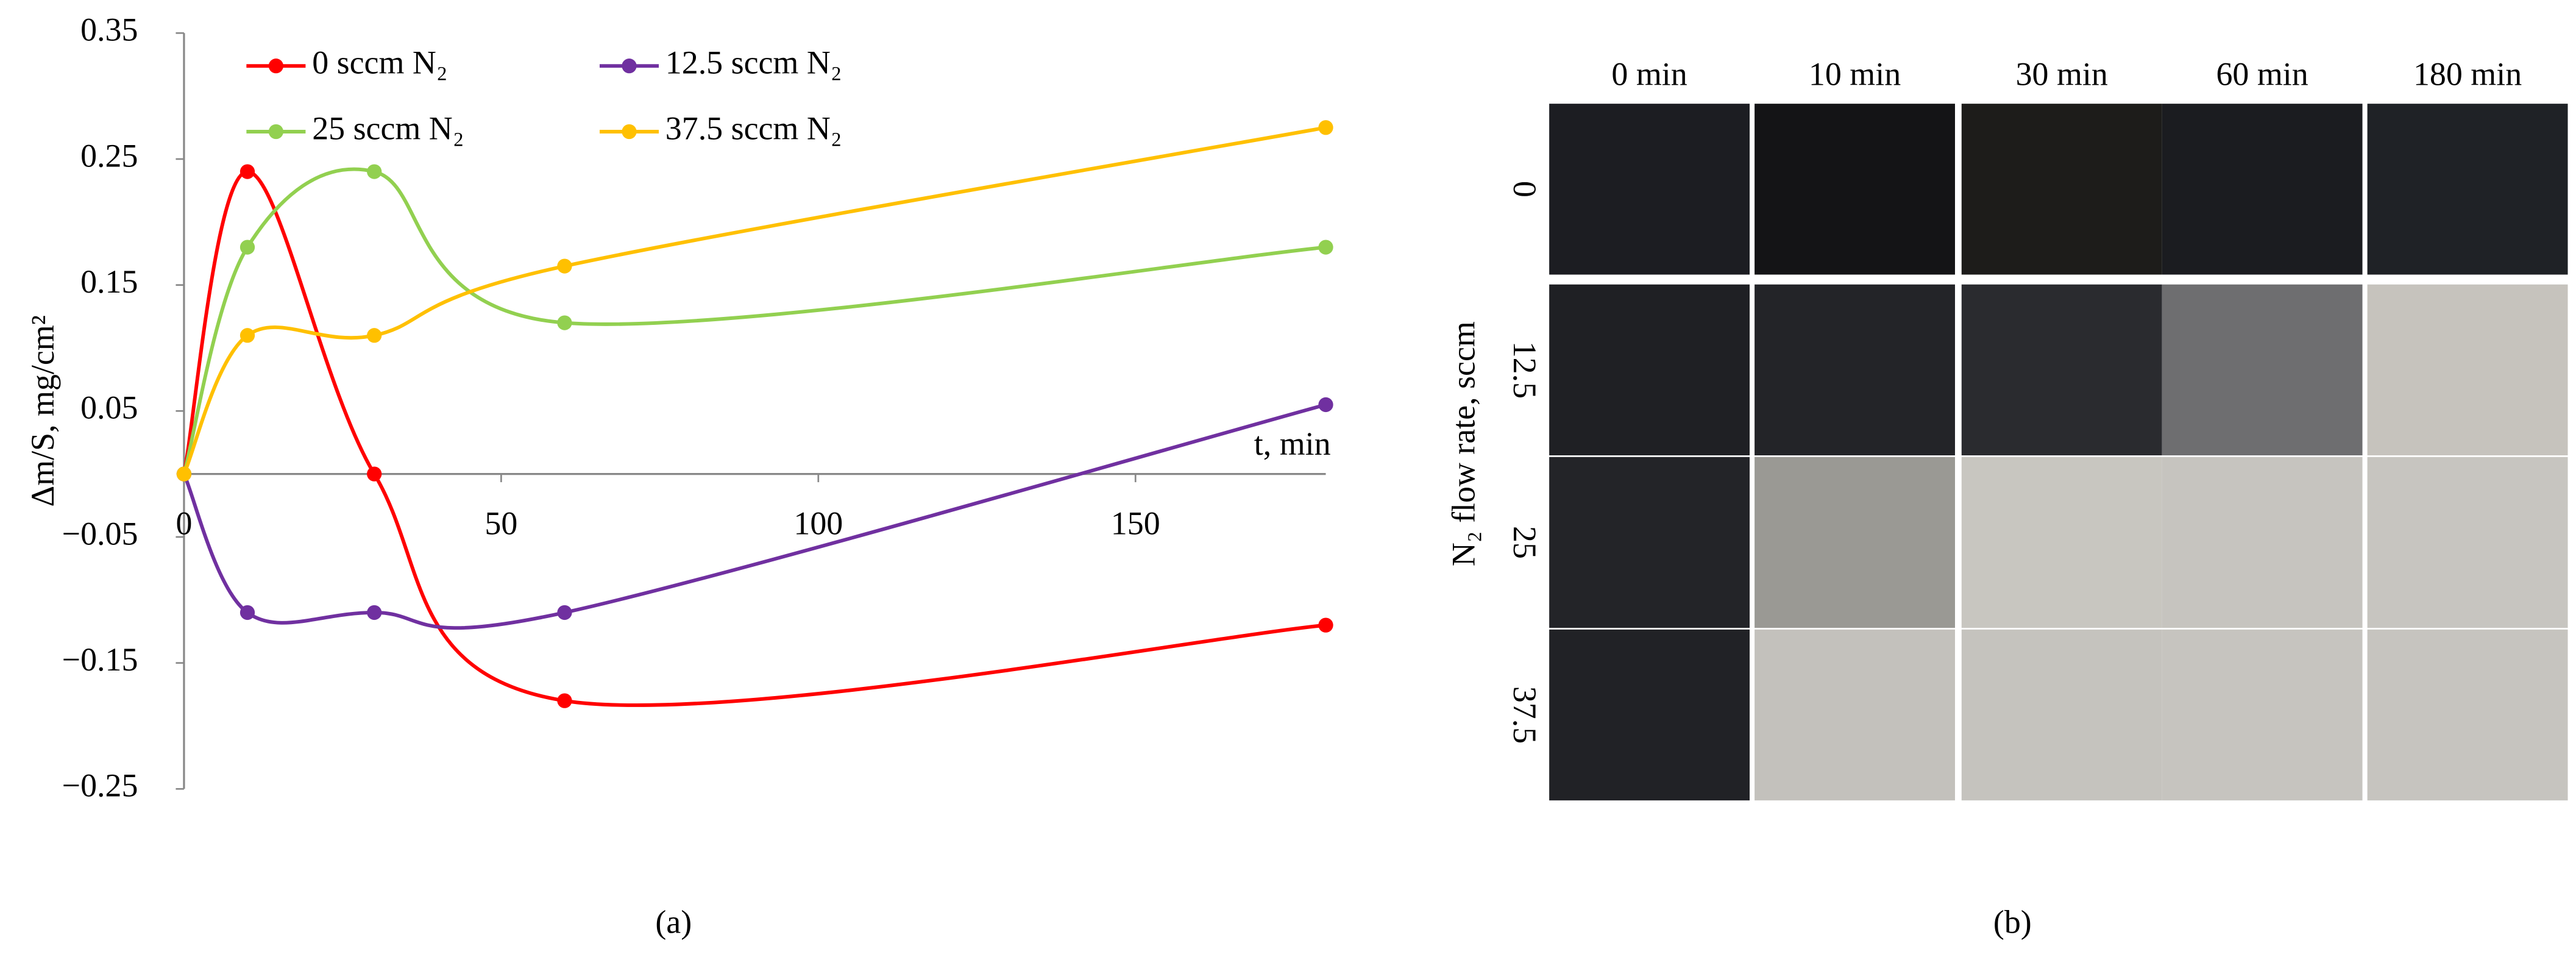 This screenshot has height=960, width=2576. What do you see at coordinates (818, 523) in the screenshot?
I see `x-tick-label: 100` at bounding box center [818, 523].